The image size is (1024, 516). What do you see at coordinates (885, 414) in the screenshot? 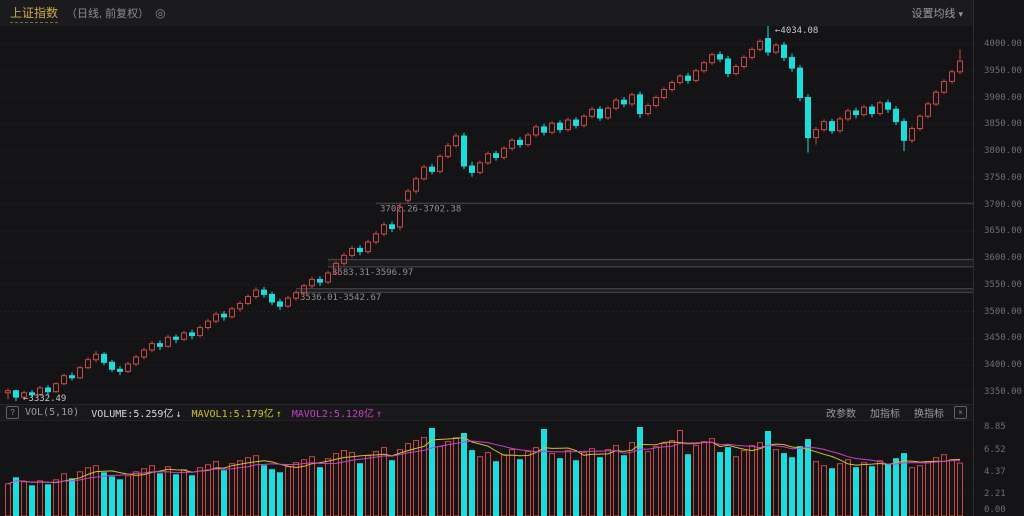
I see `add-indicator-button: 加指标` at bounding box center [885, 414].